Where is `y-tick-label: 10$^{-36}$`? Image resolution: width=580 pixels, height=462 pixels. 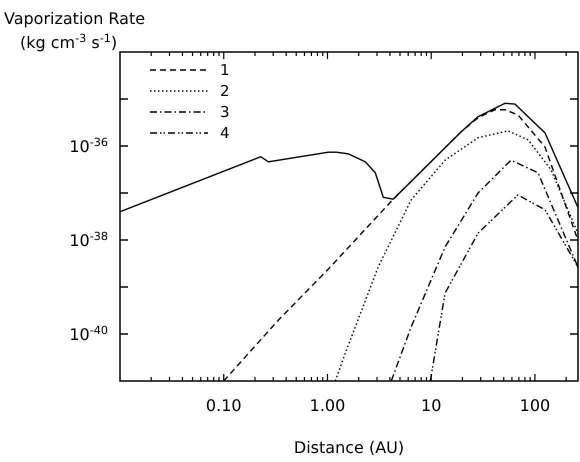
y-tick-label: 10$^{-36}$ is located at coordinates (88, 146).